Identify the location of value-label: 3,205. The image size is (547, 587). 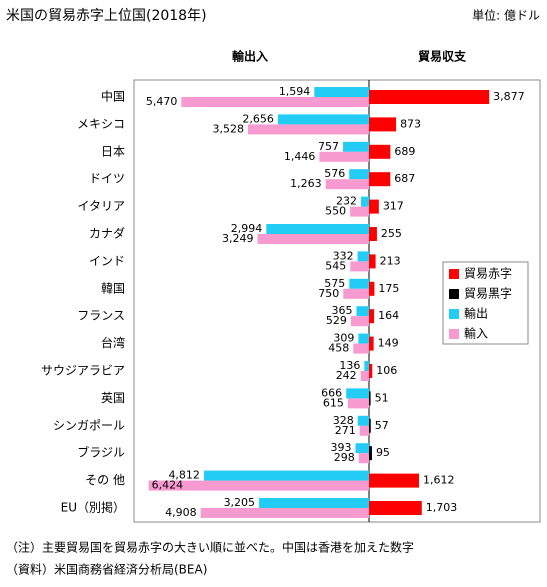
(240, 502).